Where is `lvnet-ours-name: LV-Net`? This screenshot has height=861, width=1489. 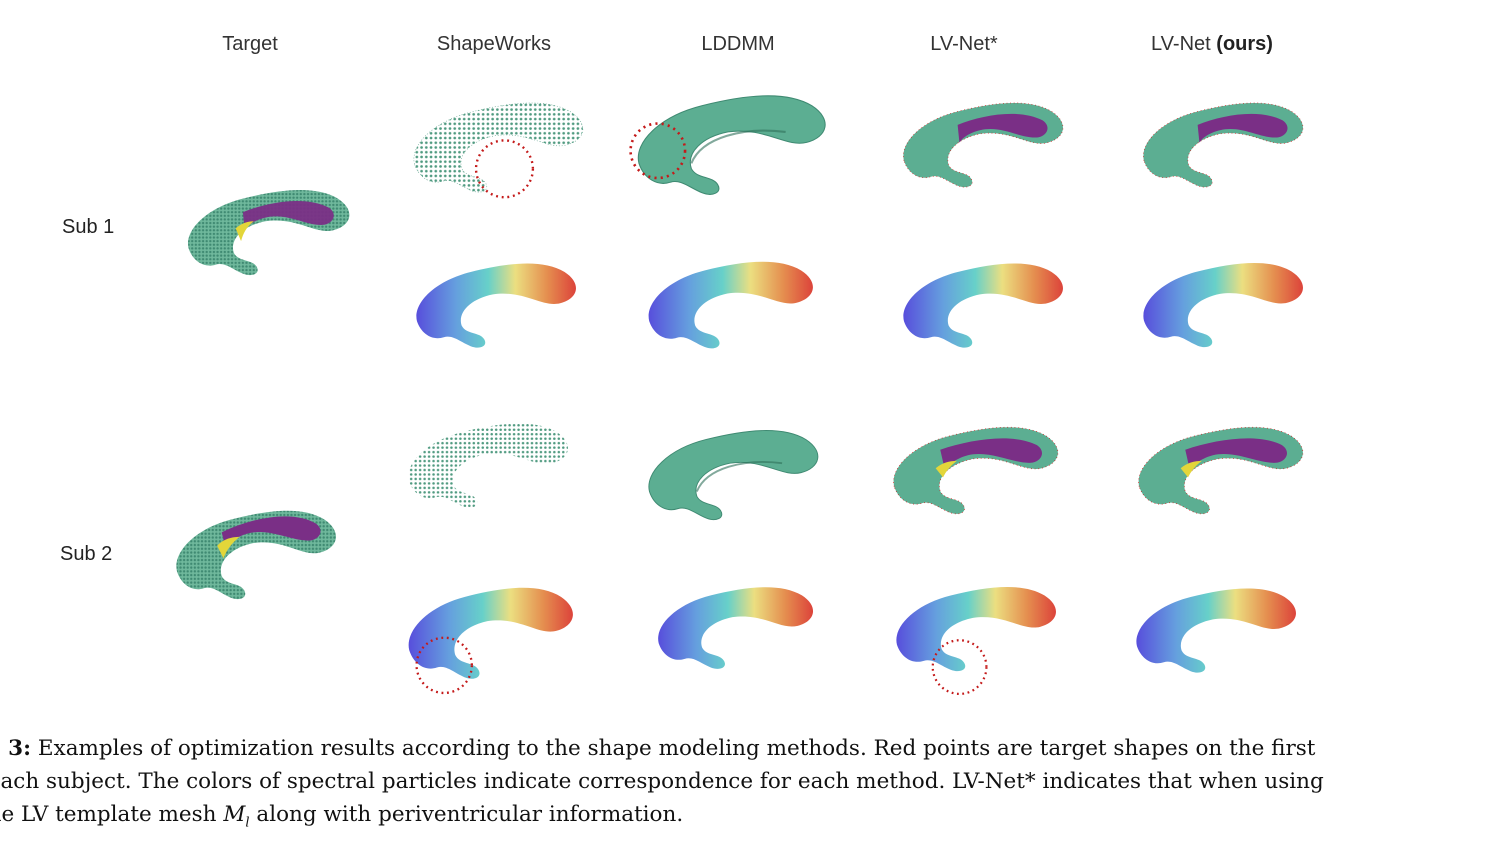
lvnet-ours-name: LV-Net is located at coordinates (1181, 44).